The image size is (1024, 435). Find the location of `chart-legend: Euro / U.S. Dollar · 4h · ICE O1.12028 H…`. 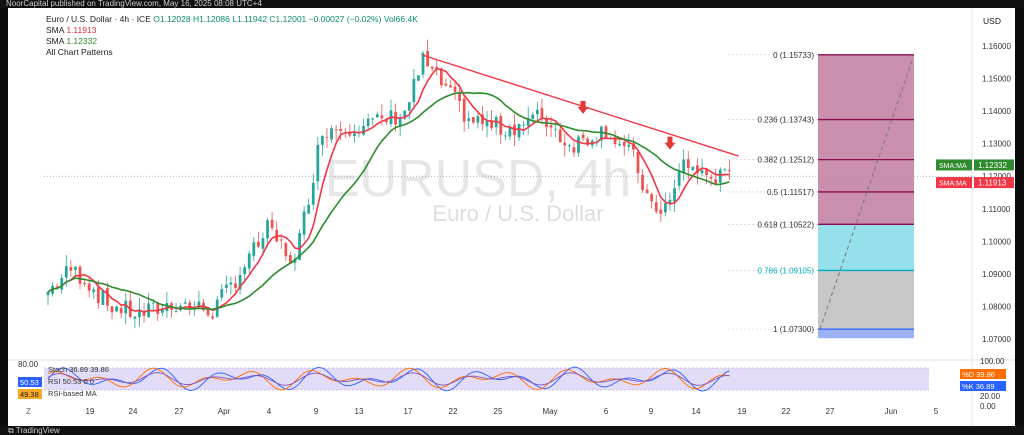

chart-legend: Euro / U.S. Dollar · 4h · ICE O1.12028 H… is located at coordinates (232, 36).